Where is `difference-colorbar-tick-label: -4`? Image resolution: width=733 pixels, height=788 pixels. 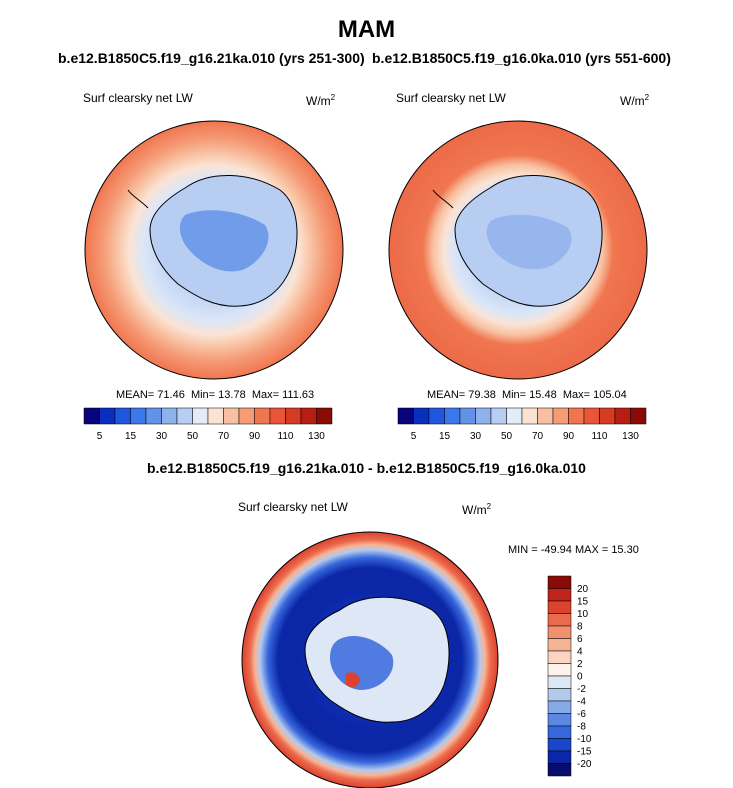 difference-colorbar-tick-label: -4 is located at coordinates (581, 702).